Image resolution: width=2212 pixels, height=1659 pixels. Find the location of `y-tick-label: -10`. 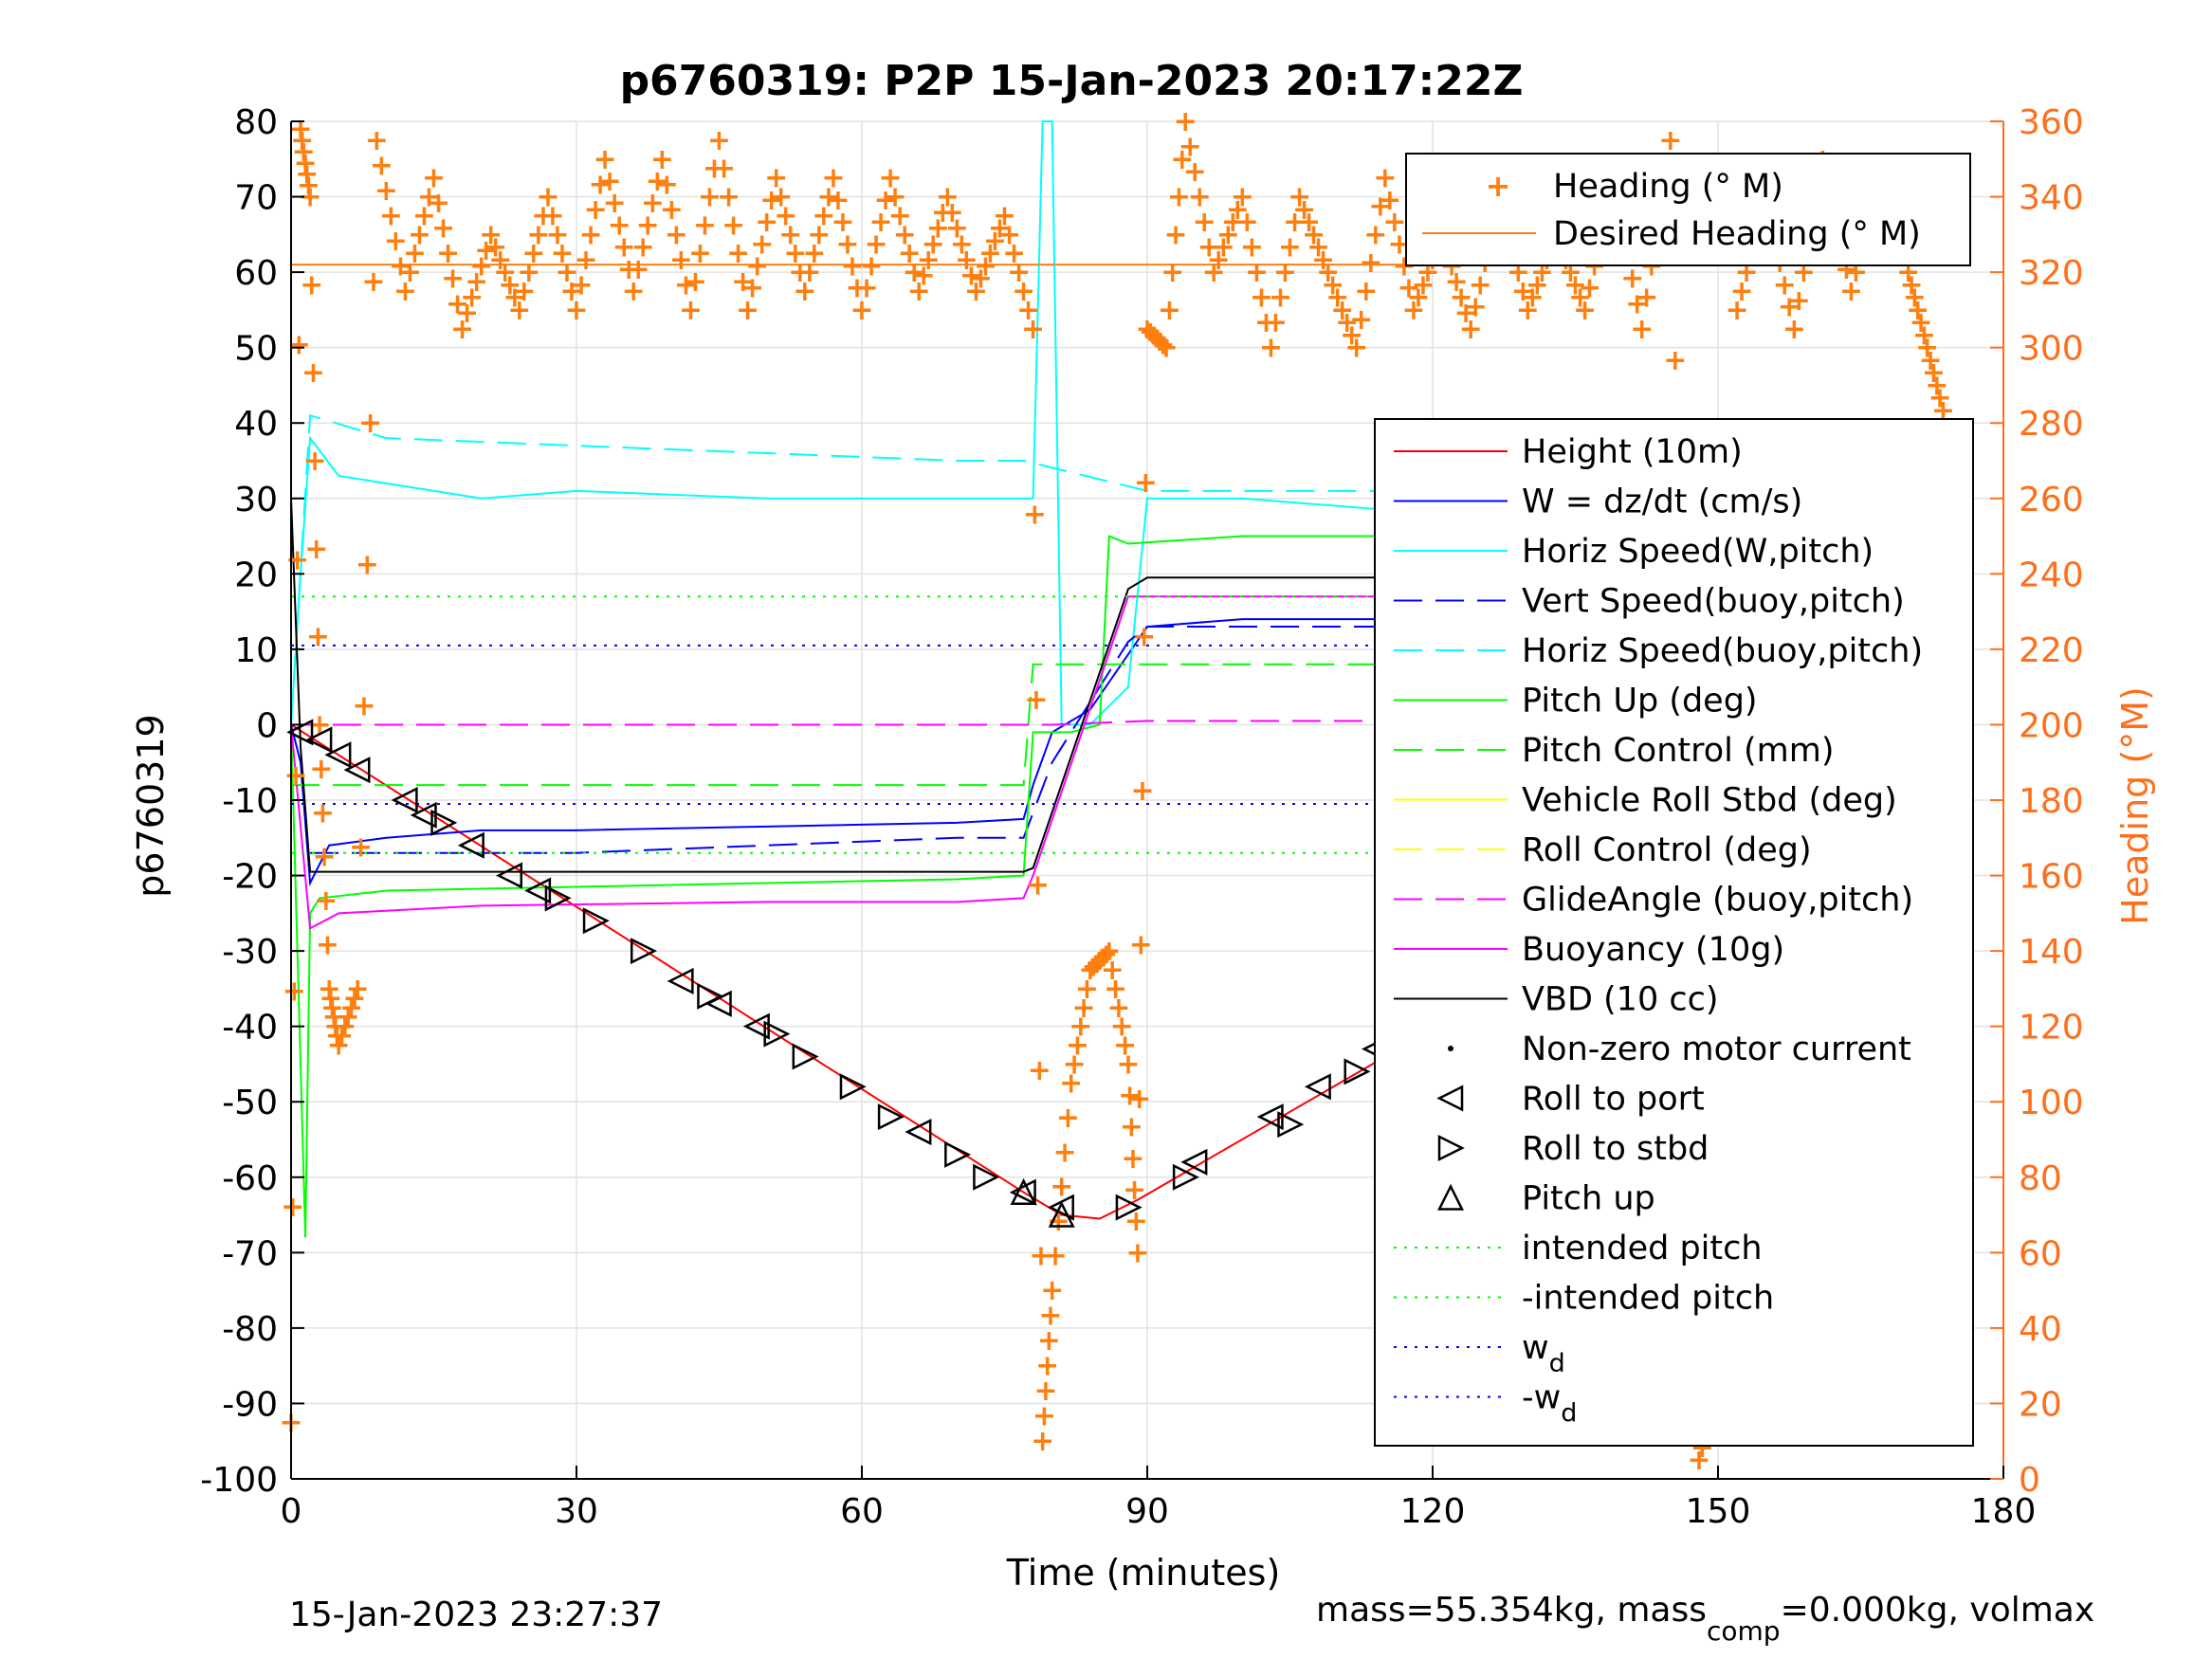

y-tick-label: -10 is located at coordinates (250, 801).